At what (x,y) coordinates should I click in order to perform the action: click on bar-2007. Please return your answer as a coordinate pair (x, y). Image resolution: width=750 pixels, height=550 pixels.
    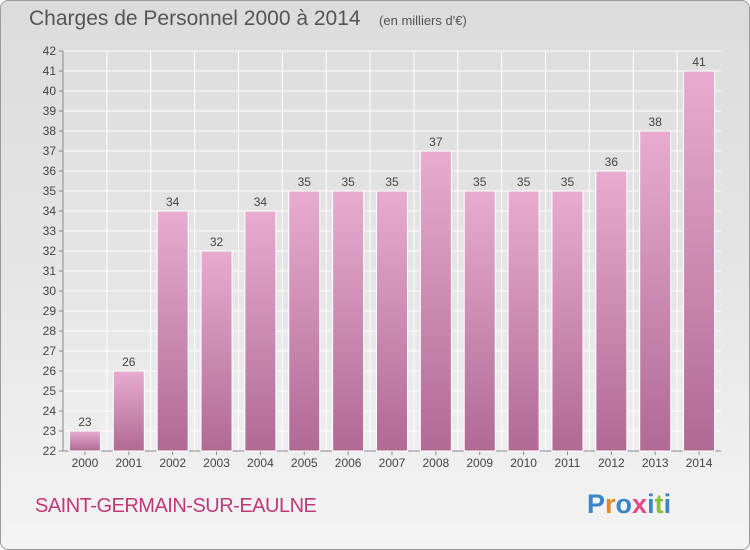
    Looking at the image, I should click on (392, 321).